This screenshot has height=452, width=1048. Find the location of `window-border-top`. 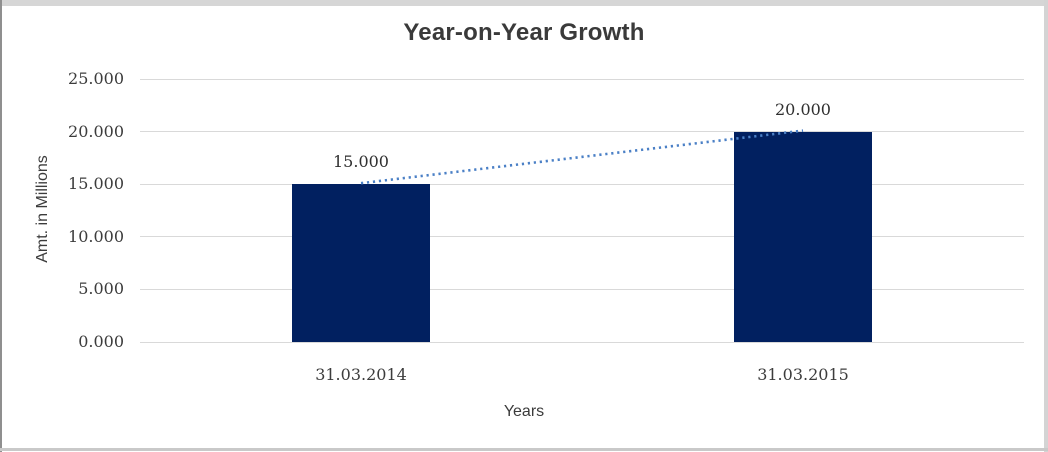

window-border-top is located at coordinates (524, 3).